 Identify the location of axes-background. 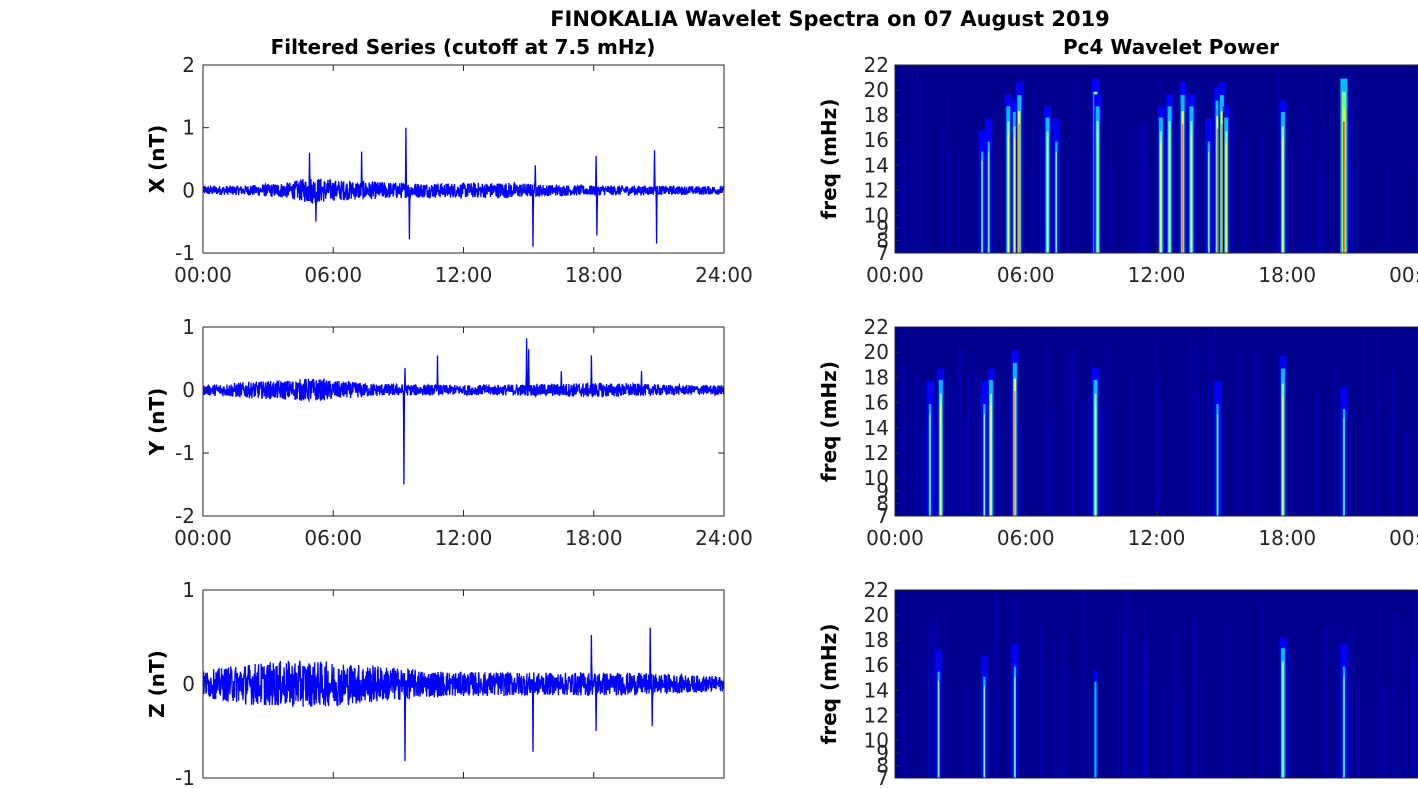
(463, 159).